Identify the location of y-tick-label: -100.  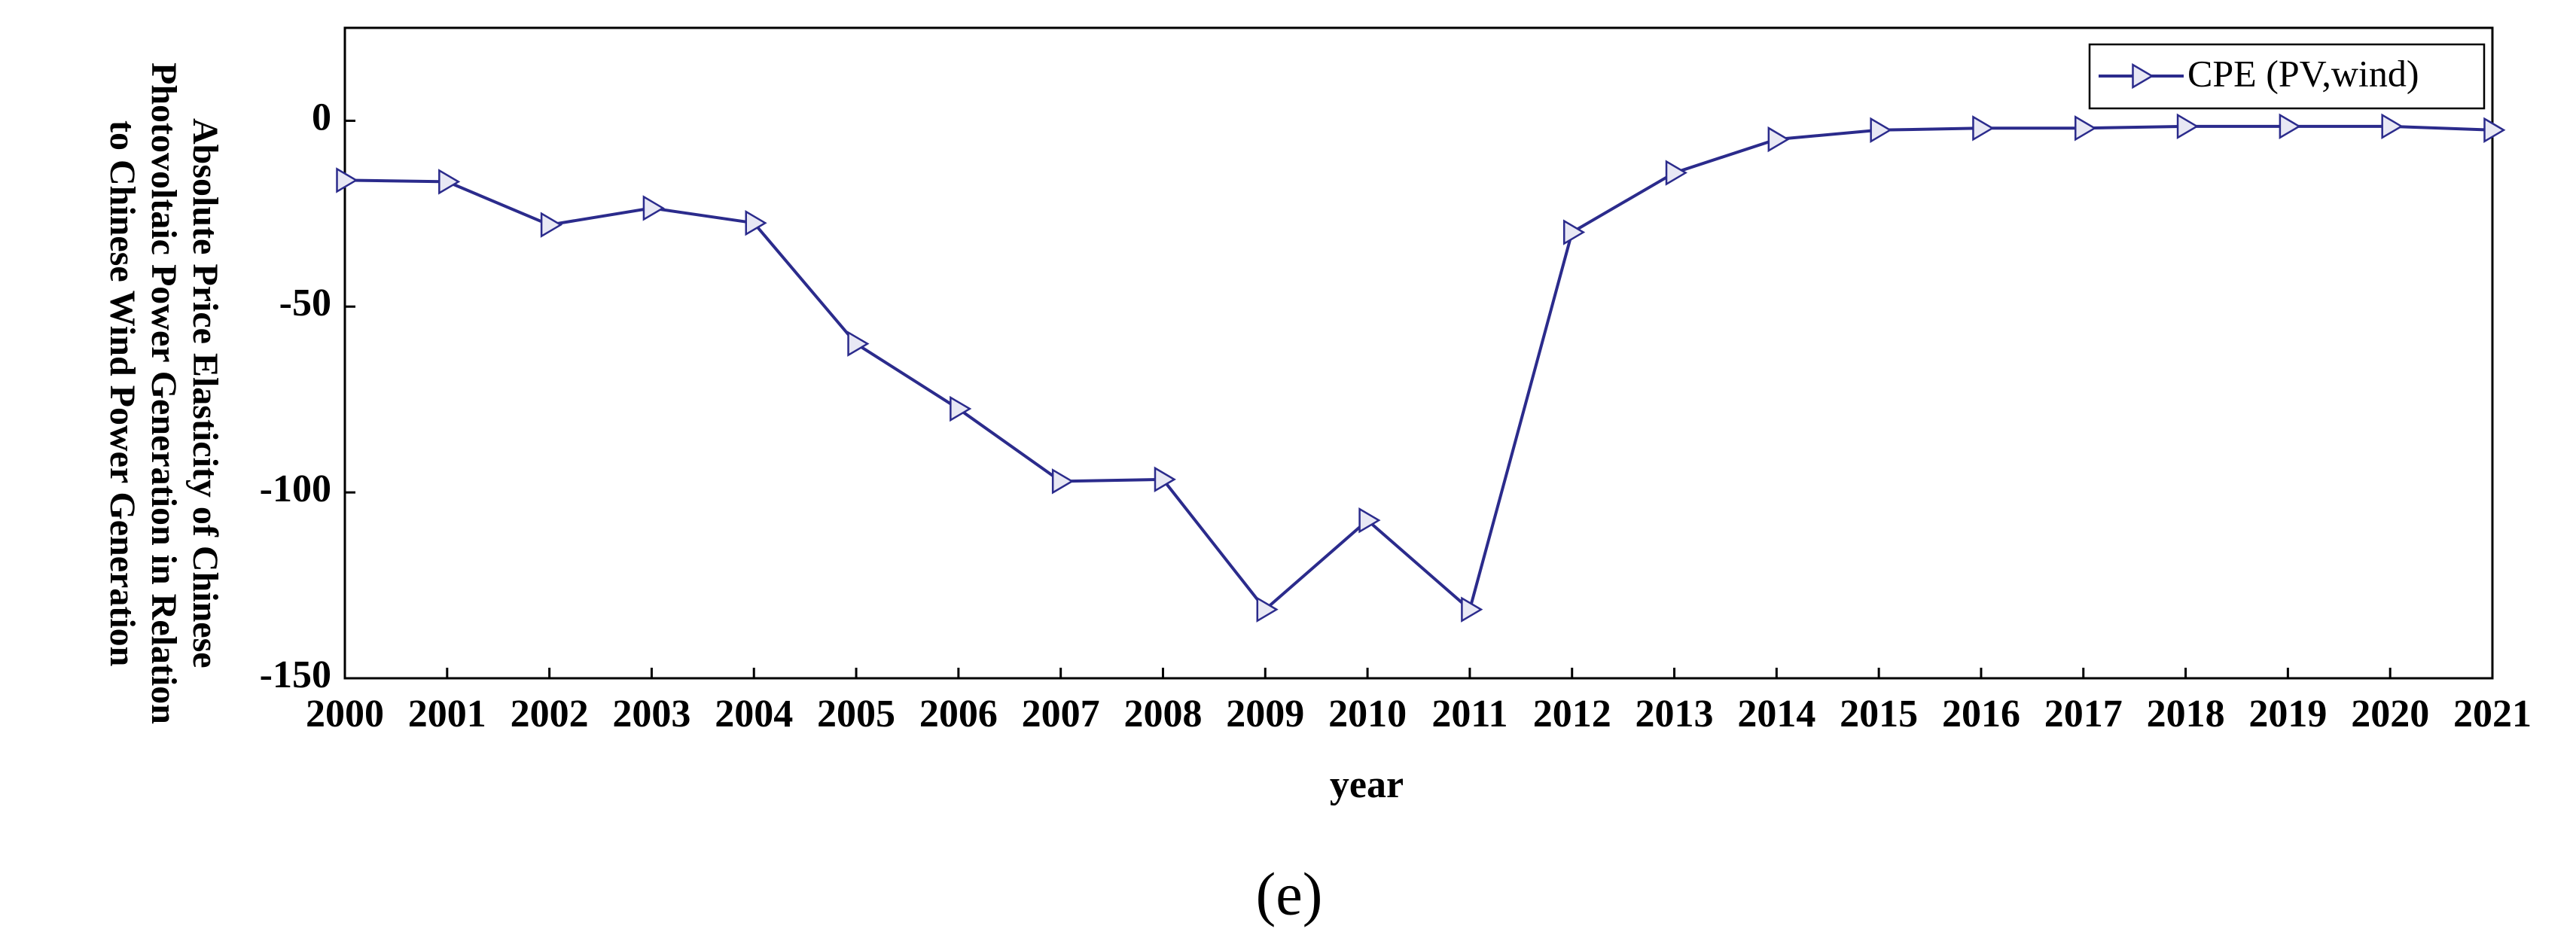
(295, 488).